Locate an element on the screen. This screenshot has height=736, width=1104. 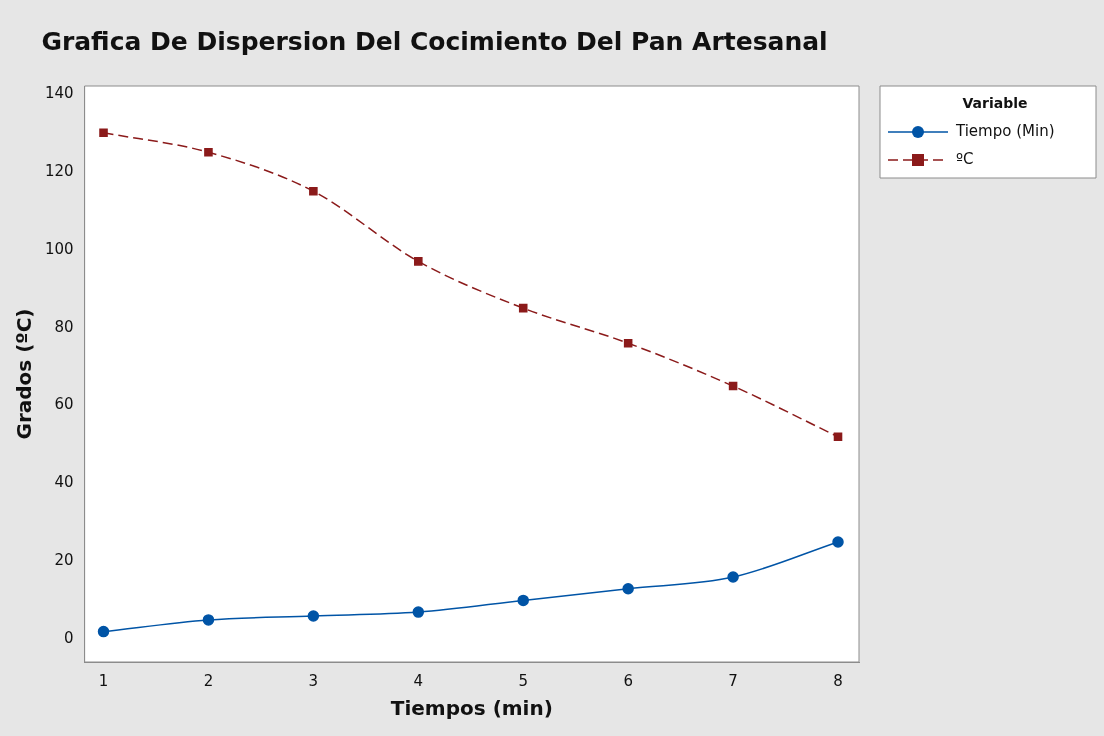
chart-title: Grafica De Dispersion Del Cocimiento Del Pan Artesanal is located at coordinates (434, 41).